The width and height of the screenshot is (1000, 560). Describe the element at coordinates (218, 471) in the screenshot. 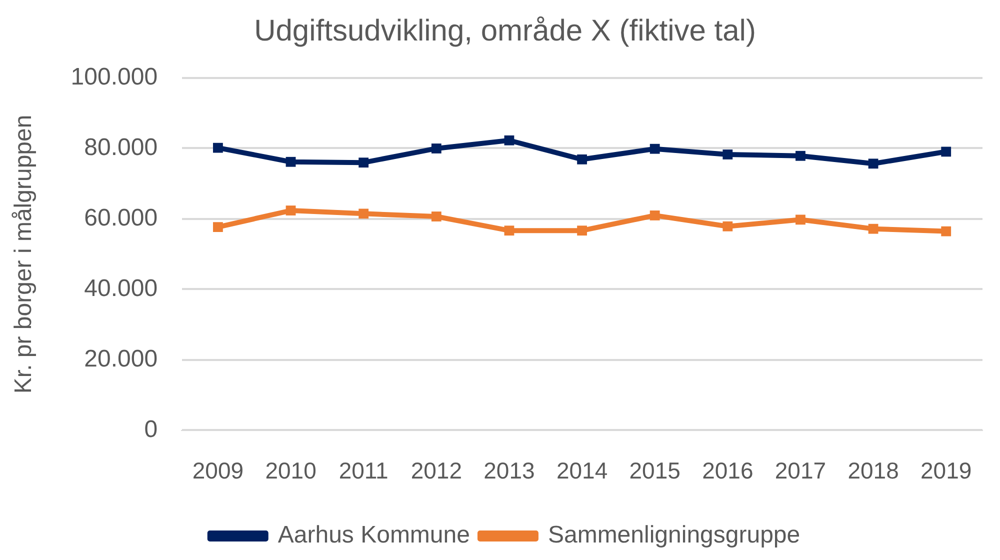

I see `x-tick-label: 2009` at that location.